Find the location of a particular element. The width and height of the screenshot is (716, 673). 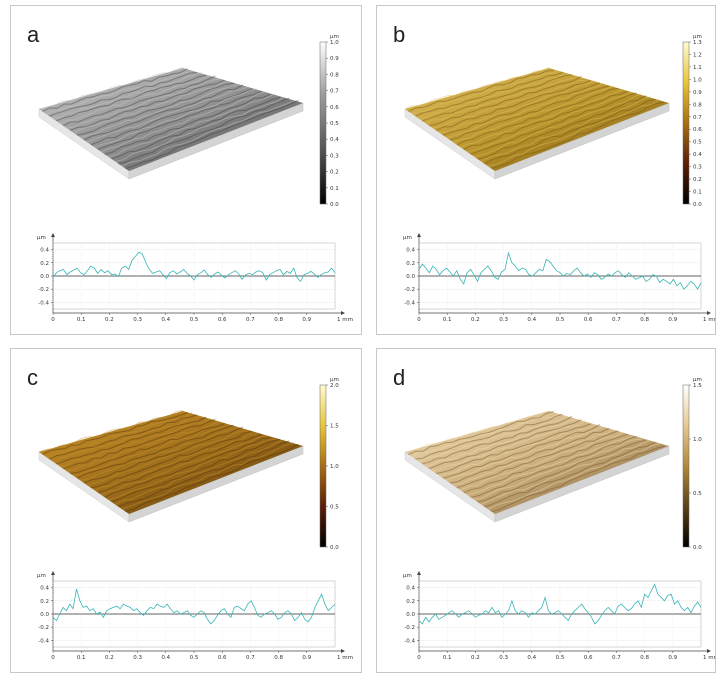

colorbar-tick-label: 1.2 is located at coordinates (697, 55).